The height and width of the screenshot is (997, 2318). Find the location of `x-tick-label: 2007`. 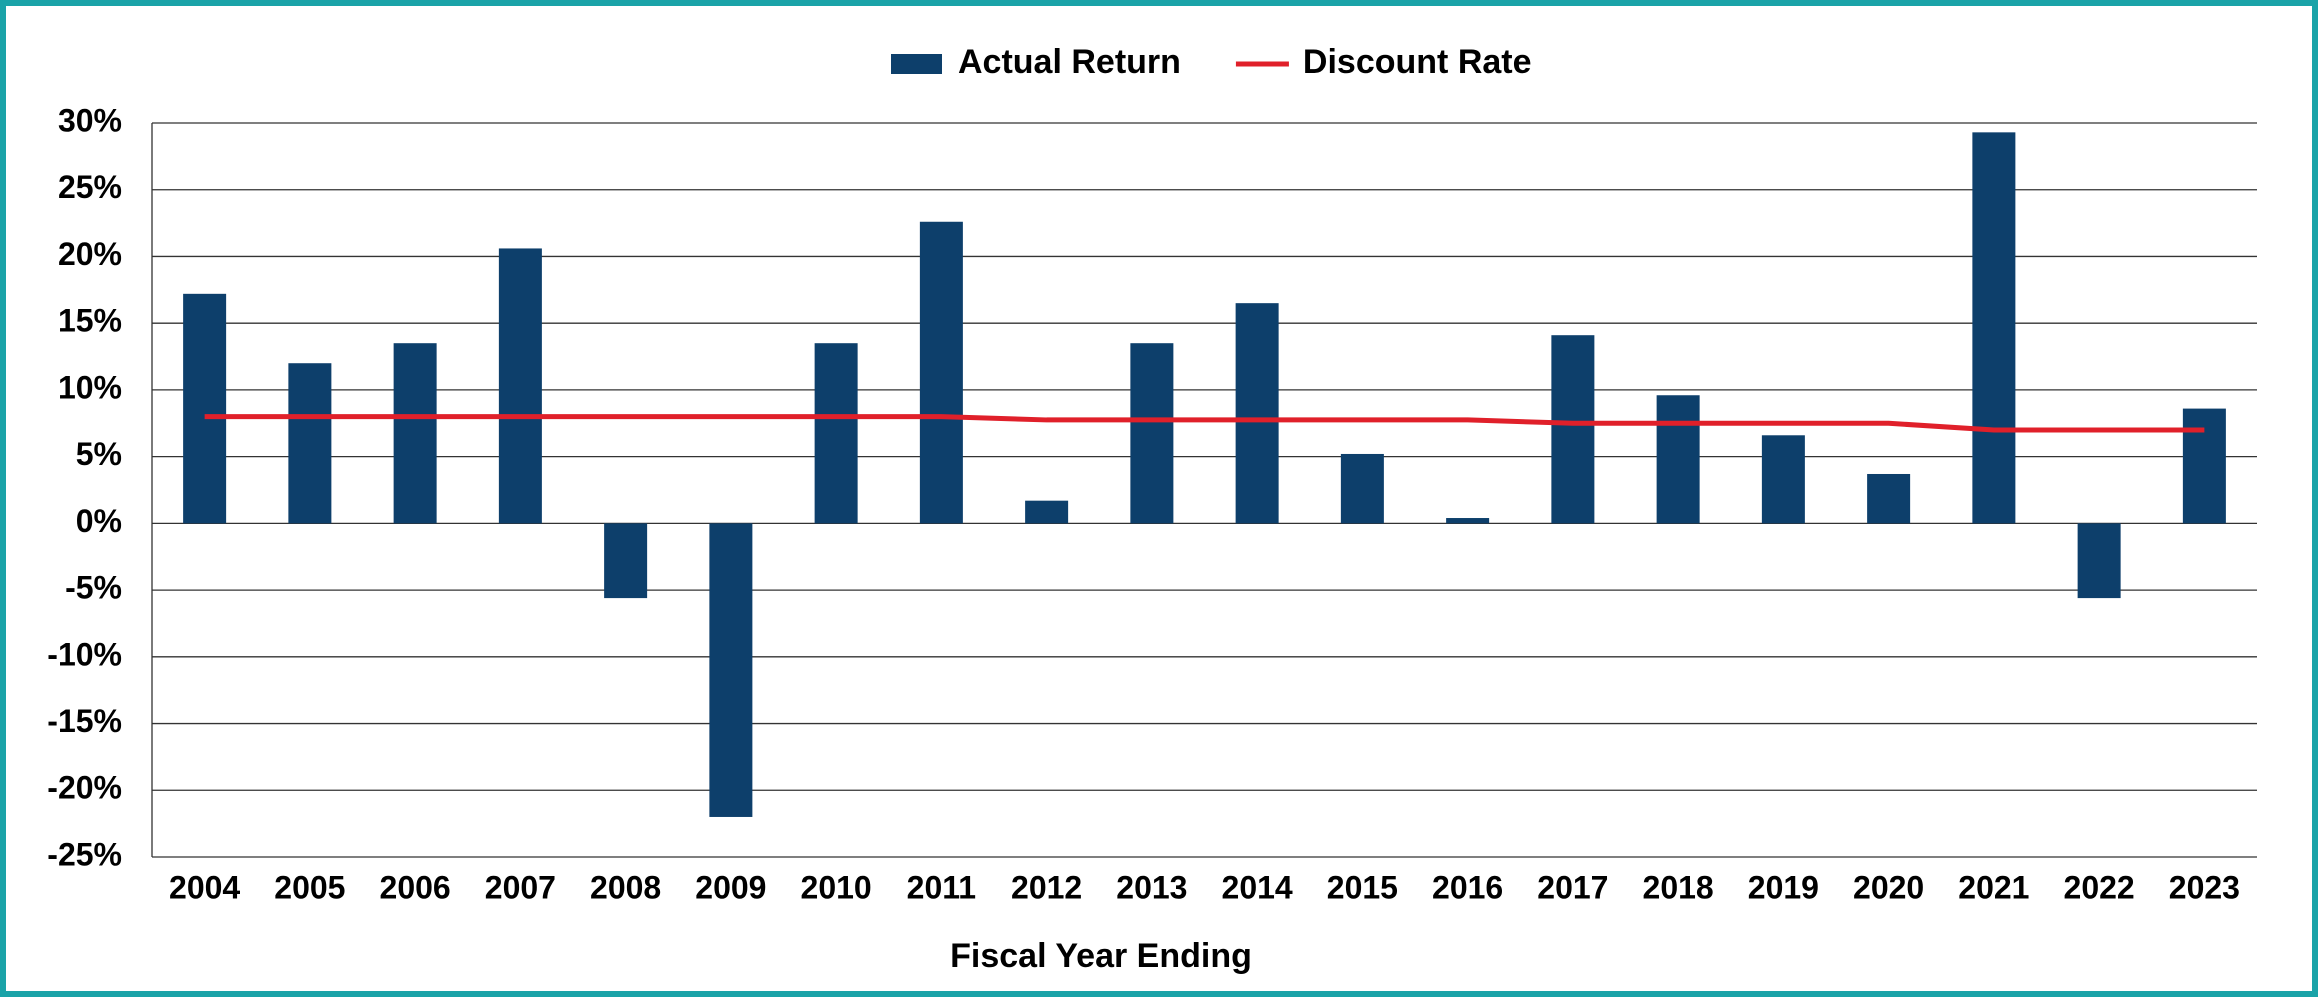

x-tick-label: 2007 is located at coordinates (520, 887).